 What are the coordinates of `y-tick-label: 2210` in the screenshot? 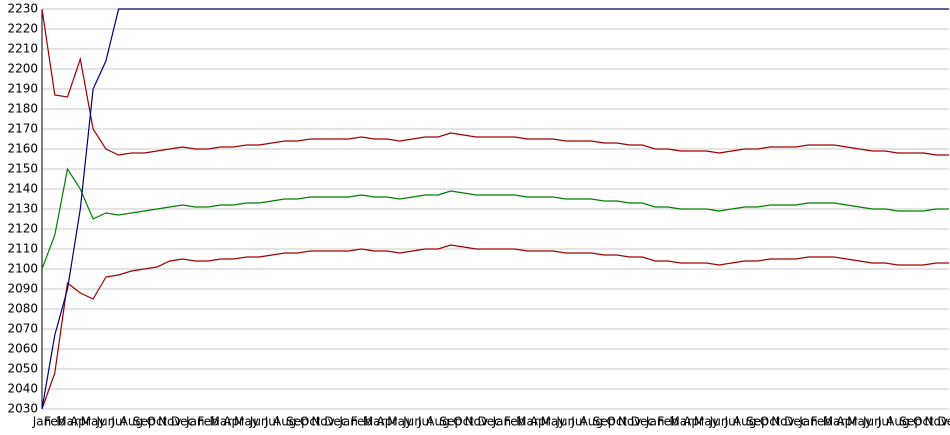 It's located at (22, 49).